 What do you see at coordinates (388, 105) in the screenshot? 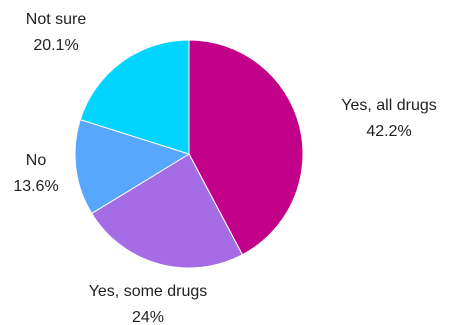
I see `slice-label-yes-all-drugs: Yes, all drugs` at bounding box center [388, 105].